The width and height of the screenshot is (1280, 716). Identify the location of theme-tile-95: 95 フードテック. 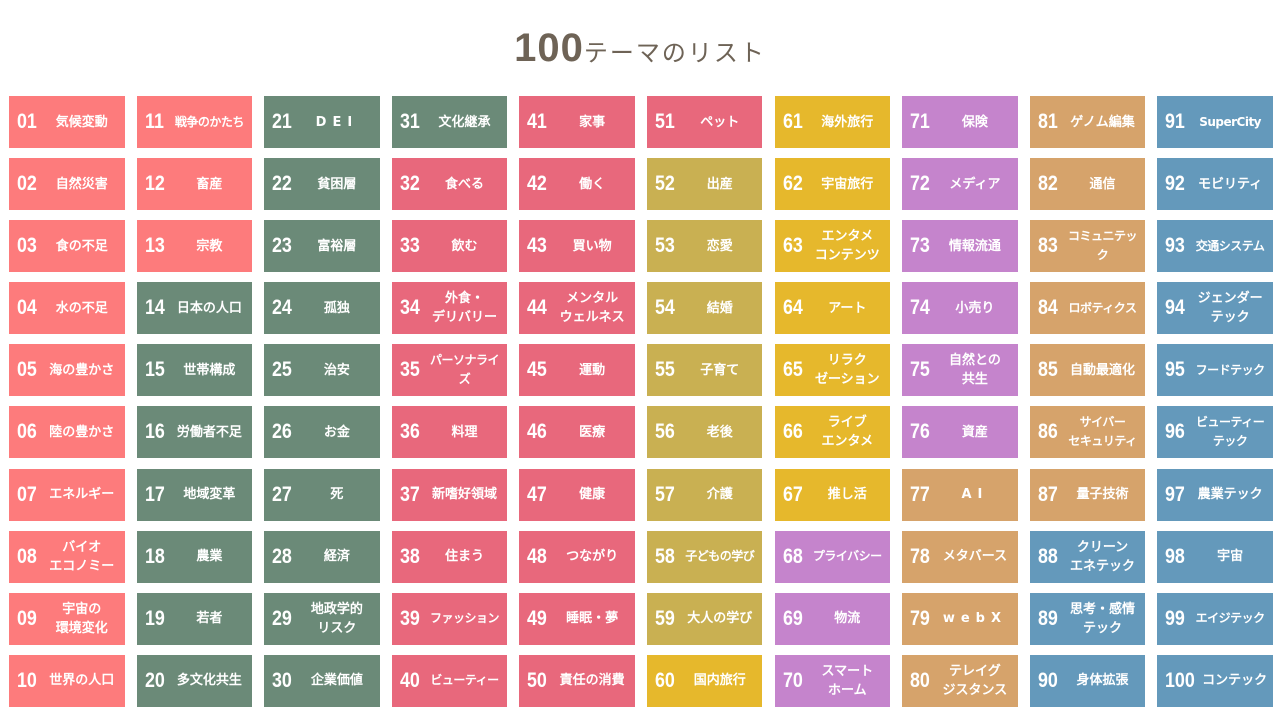
(1215, 370).